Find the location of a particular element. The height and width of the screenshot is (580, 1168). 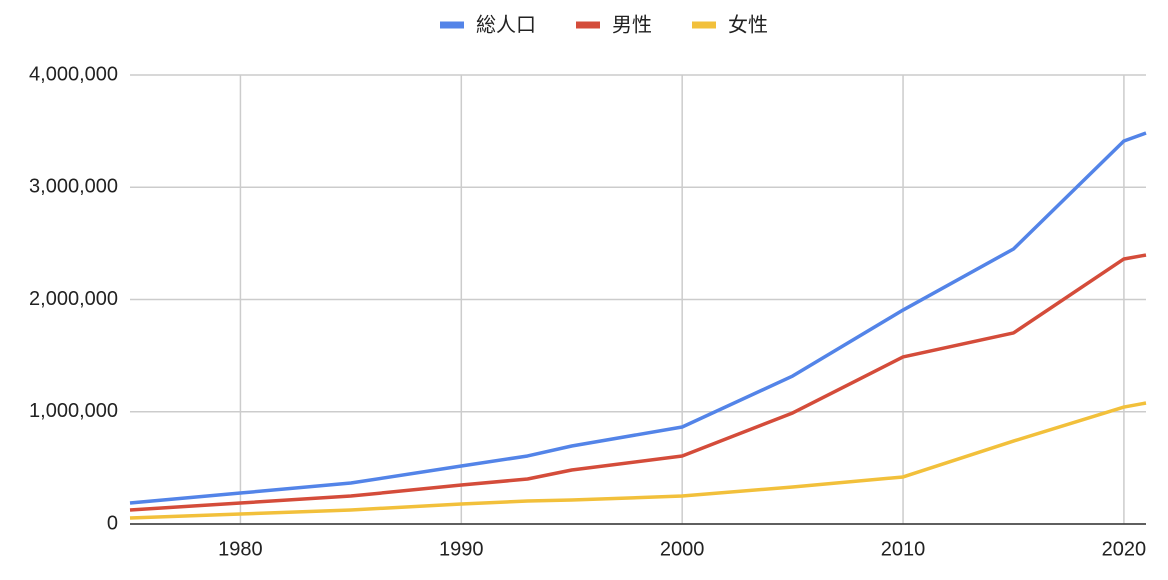

x-tick-label: 2010 is located at coordinates (903, 549).